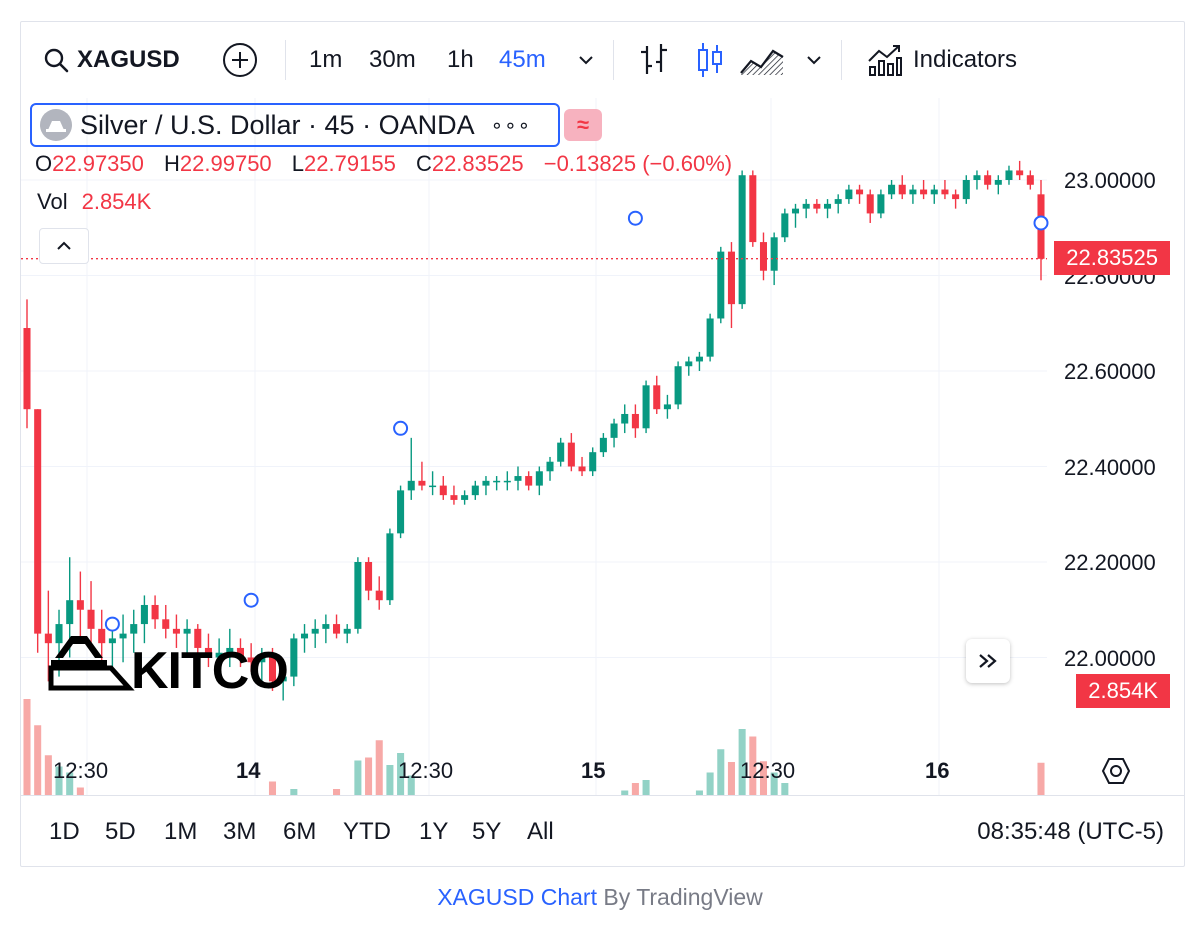 The image size is (1200, 943). What do you see at coordinates (56, 125) in the screenshot?
I see `silver-symbol-icon` at bounding box center [56, 125].